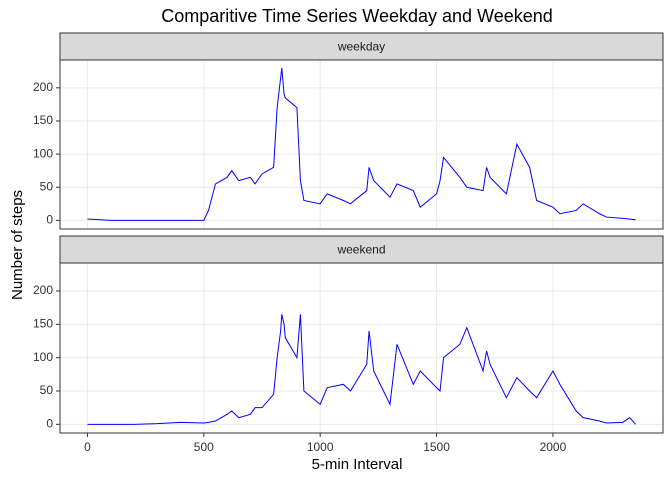 This screenshot has height=485, width=672. I want to click on y-axis-label: Number of steps, so click(17, 245).